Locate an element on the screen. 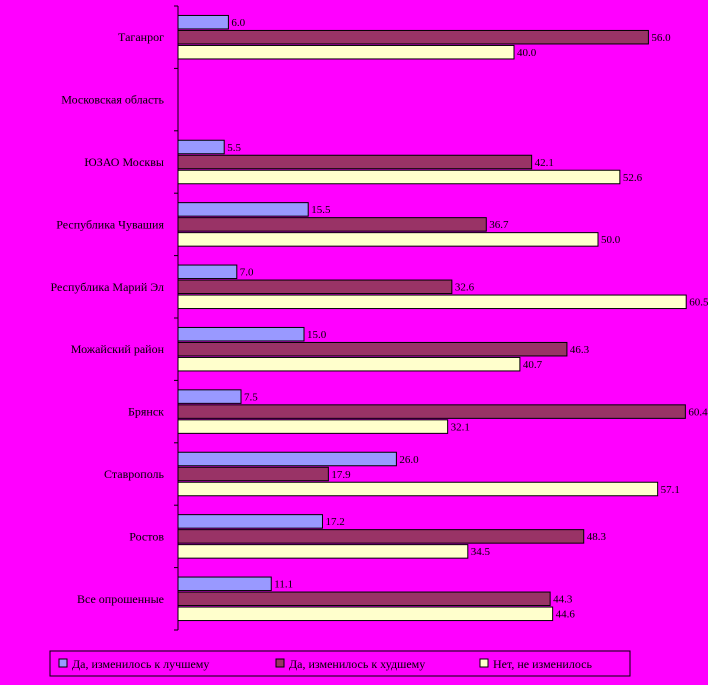 Image resolution: width=708 pixels, height=685 pixels. data-label: 56.0 is located at coordinates (661, 38).